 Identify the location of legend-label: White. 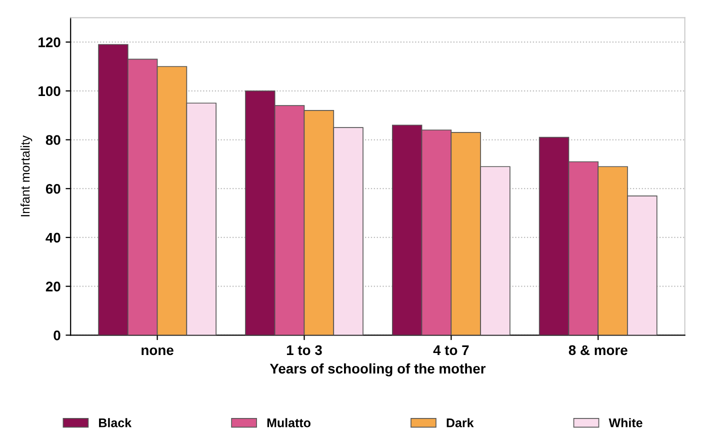
(625, 423).